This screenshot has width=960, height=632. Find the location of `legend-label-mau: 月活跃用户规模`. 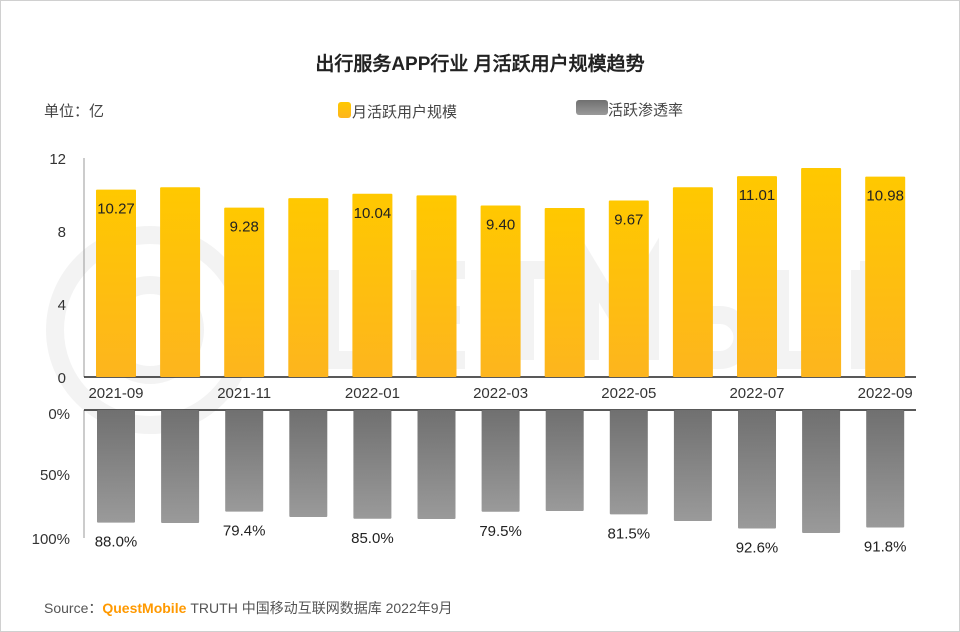

legend-label-mau: 月活跃用户规模 is located at coordinates (404, 112).